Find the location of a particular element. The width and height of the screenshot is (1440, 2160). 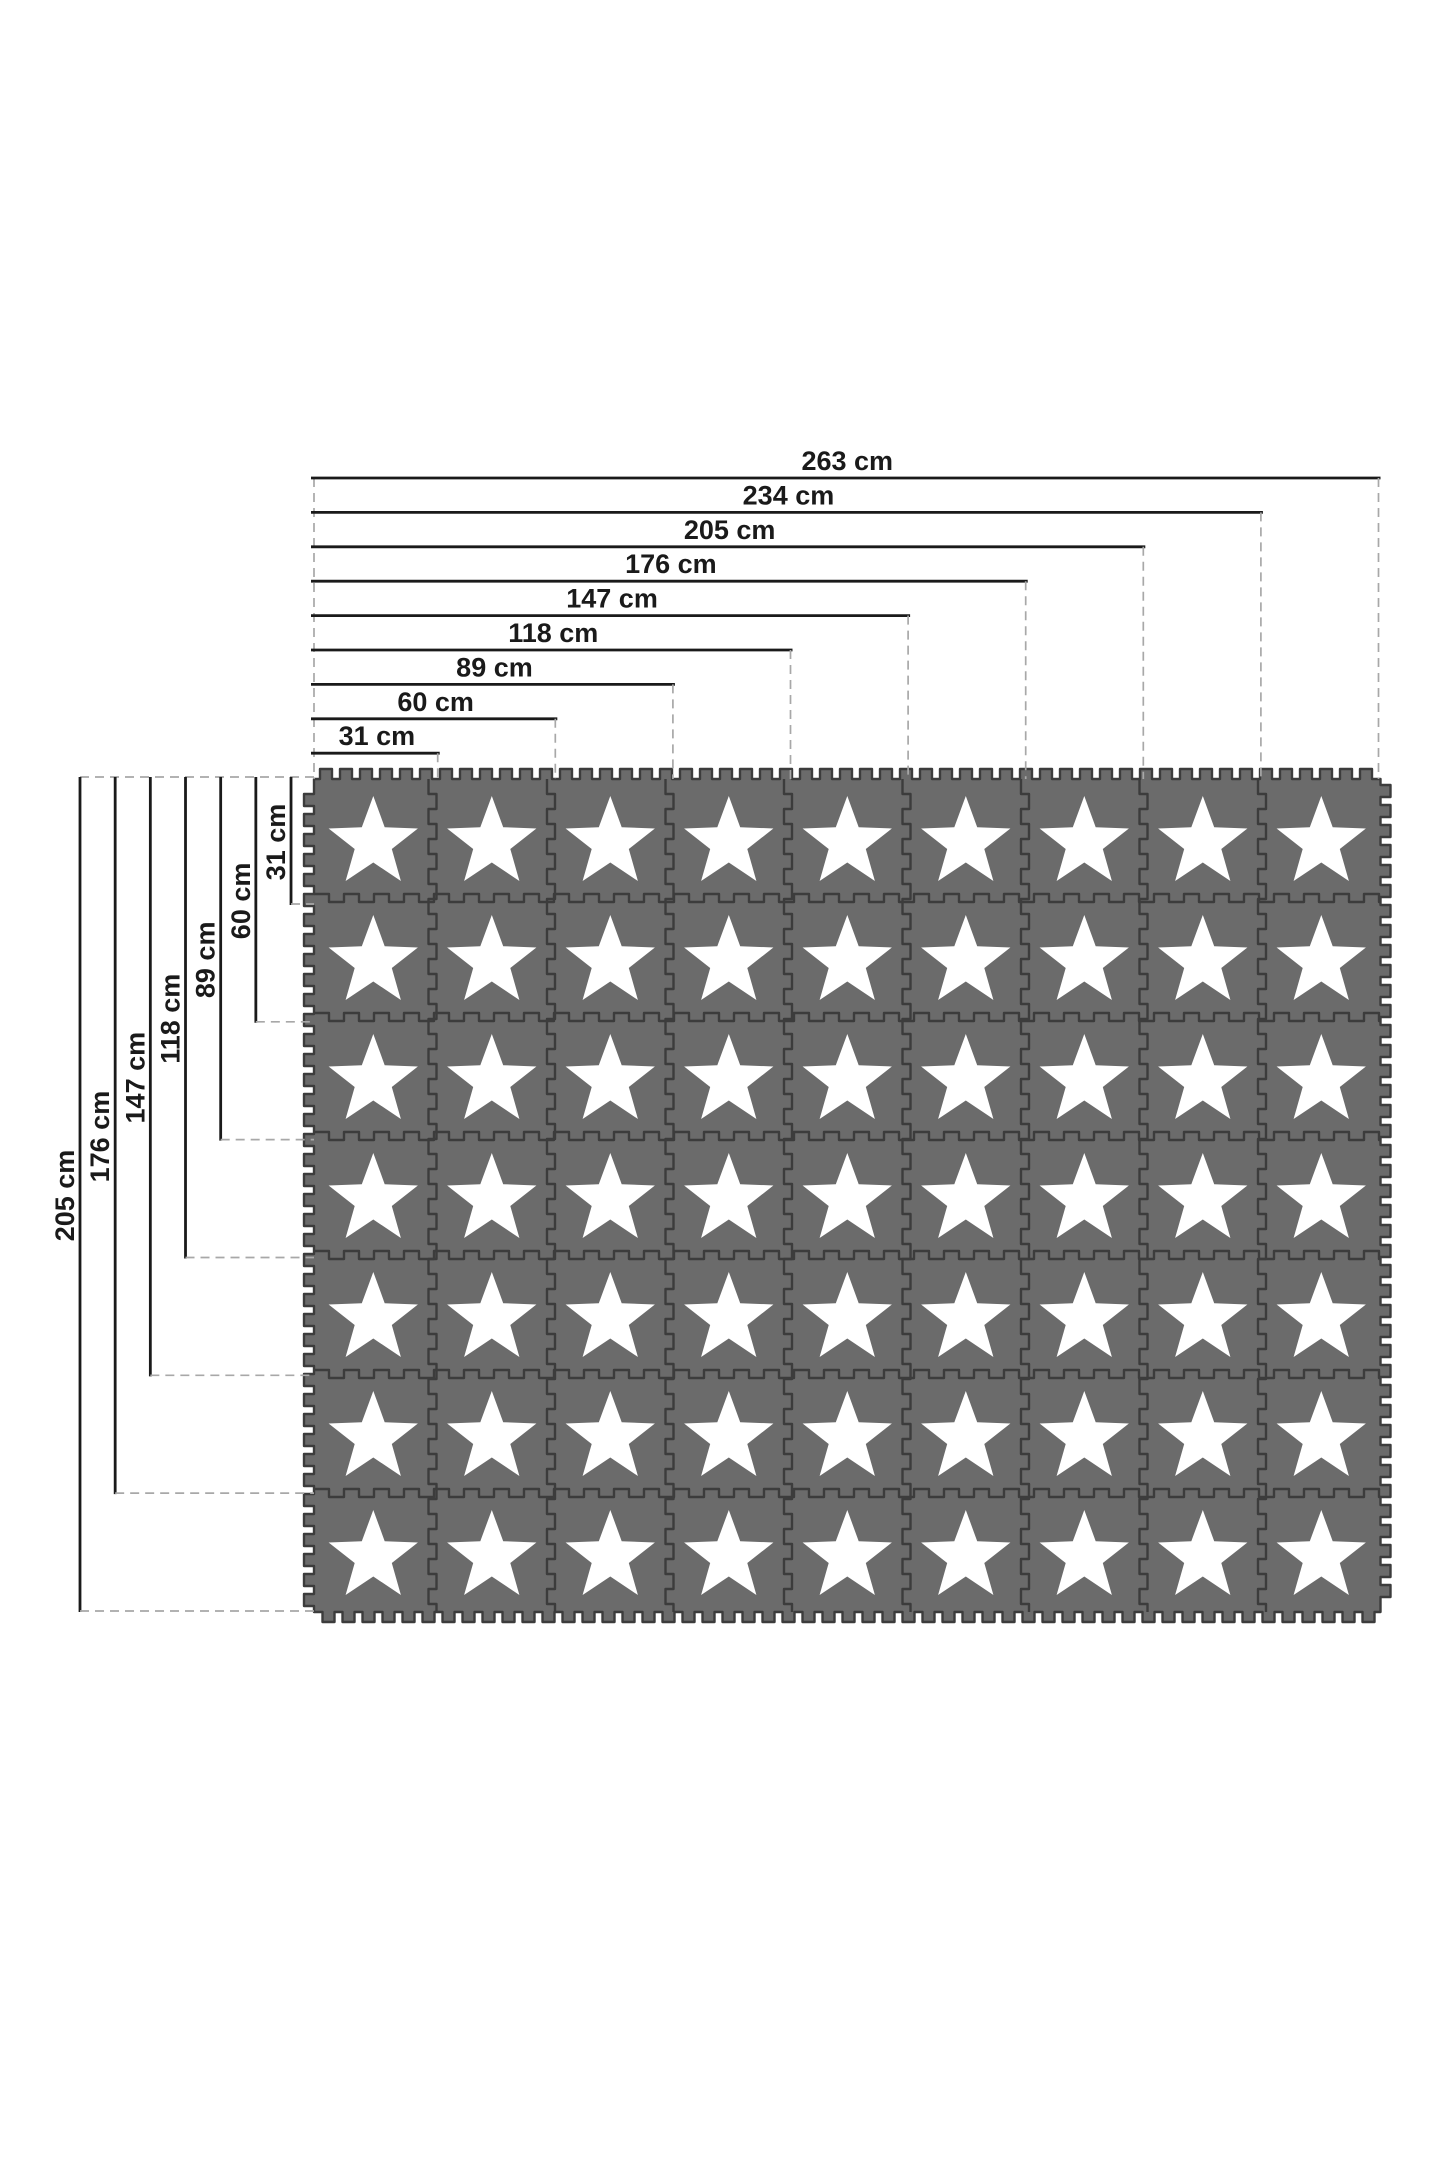

height-dimension-label: 147 cm is located at coordinates (135, 1078).